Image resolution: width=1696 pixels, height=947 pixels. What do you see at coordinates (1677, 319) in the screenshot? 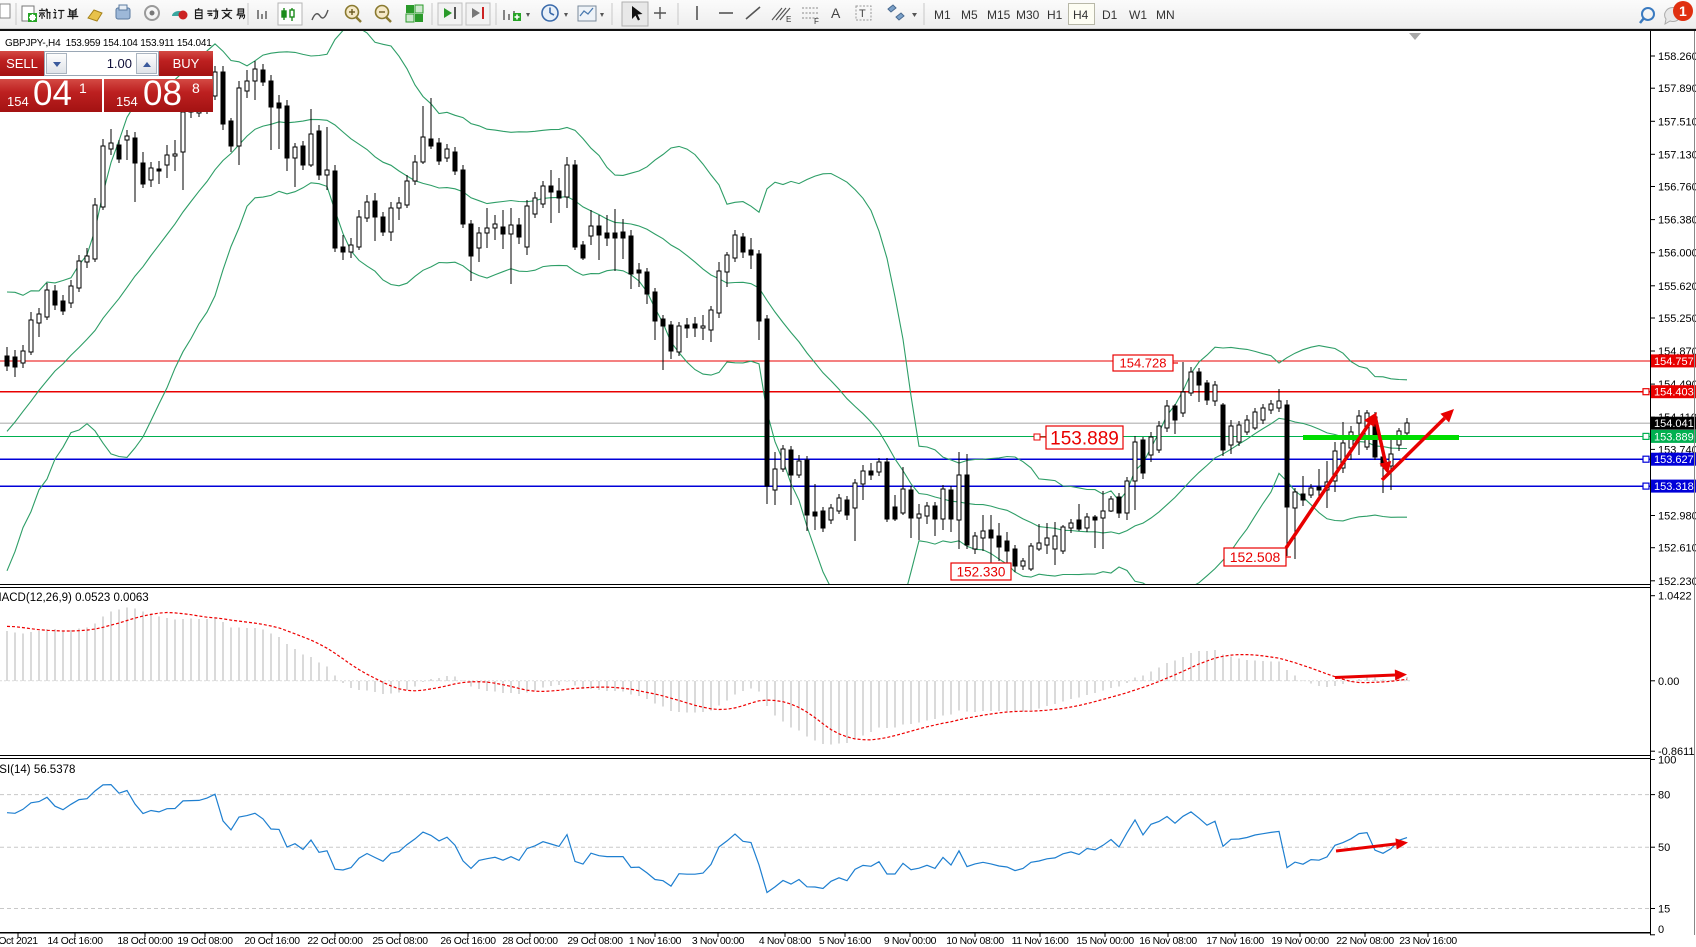
I see `svg-text: 155.250` at bounding box center [1677, 319].